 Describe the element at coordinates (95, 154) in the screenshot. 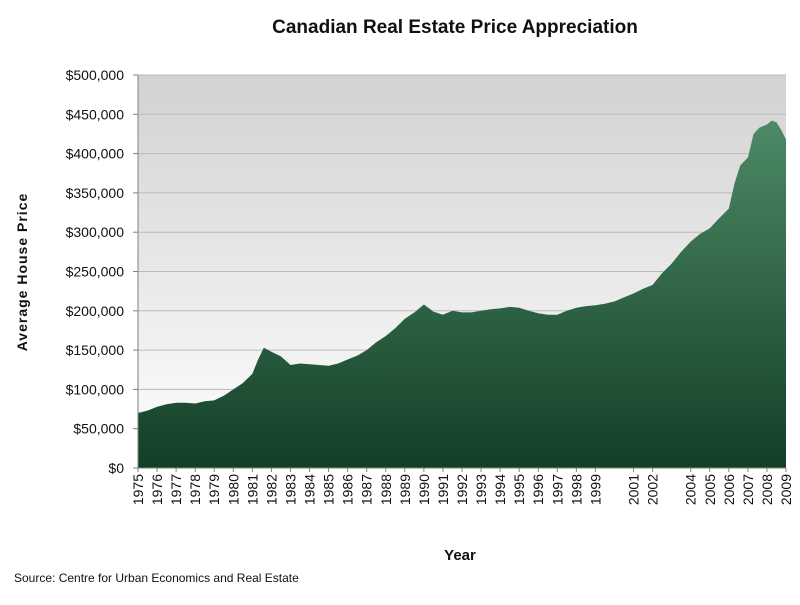

I see `y-tick-label: $400,000` at that location.